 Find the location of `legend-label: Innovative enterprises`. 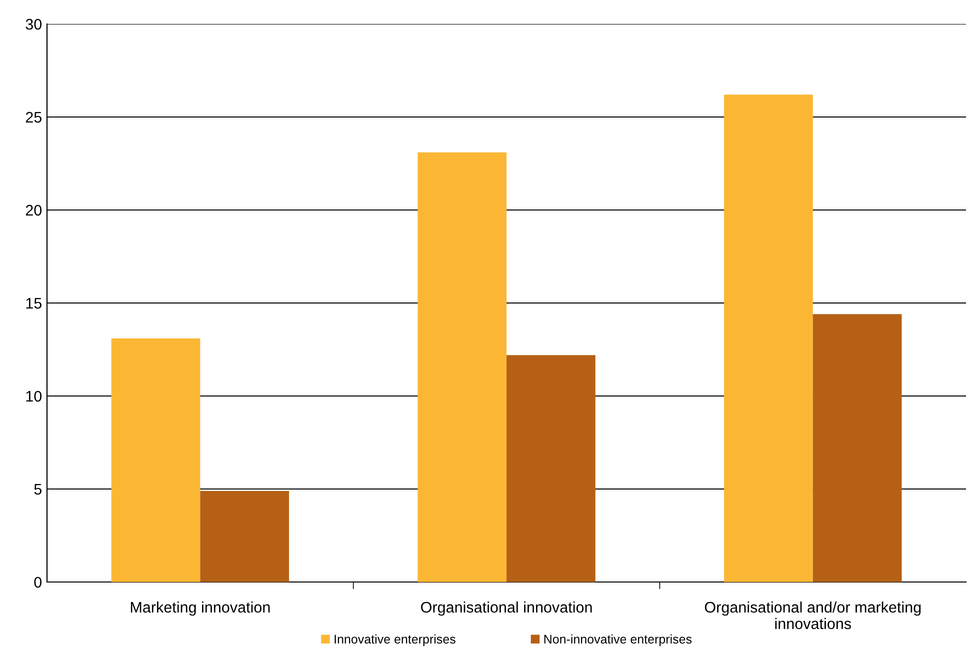

legend-label: Innovative enterprises is located at coordinates (395, 640).